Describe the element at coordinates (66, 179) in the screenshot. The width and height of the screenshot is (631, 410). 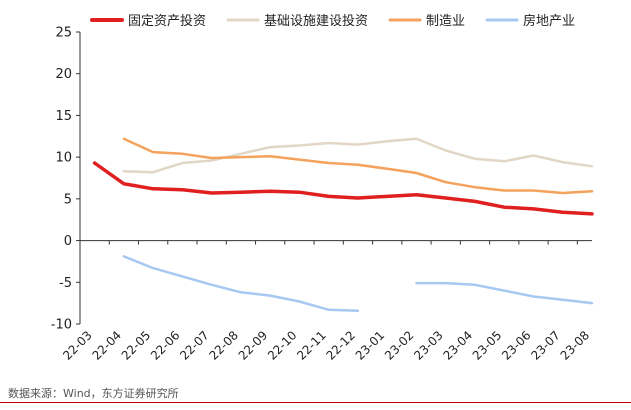
I see `y-axis: -10 -5 0 5 10 15 20 25` at that location.